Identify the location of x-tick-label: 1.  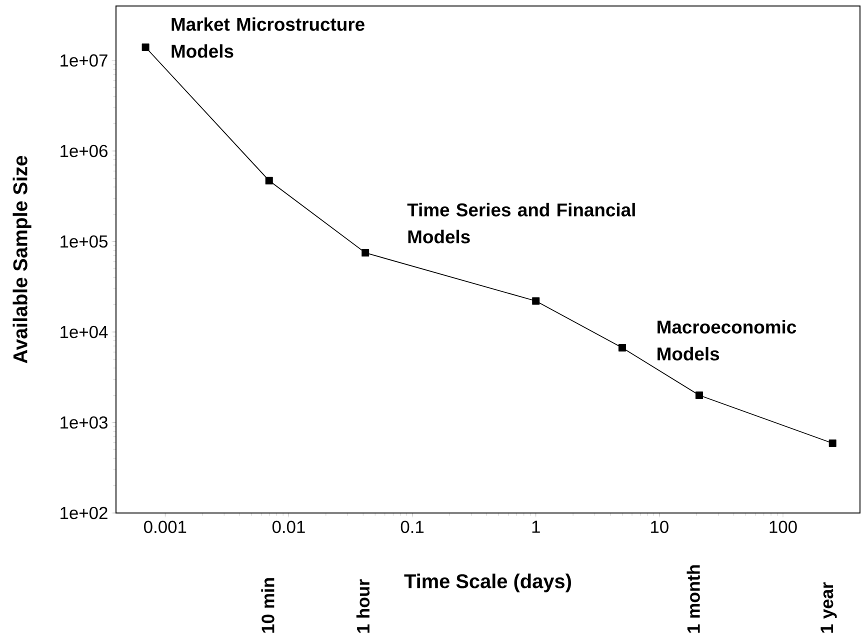
(536, 526).